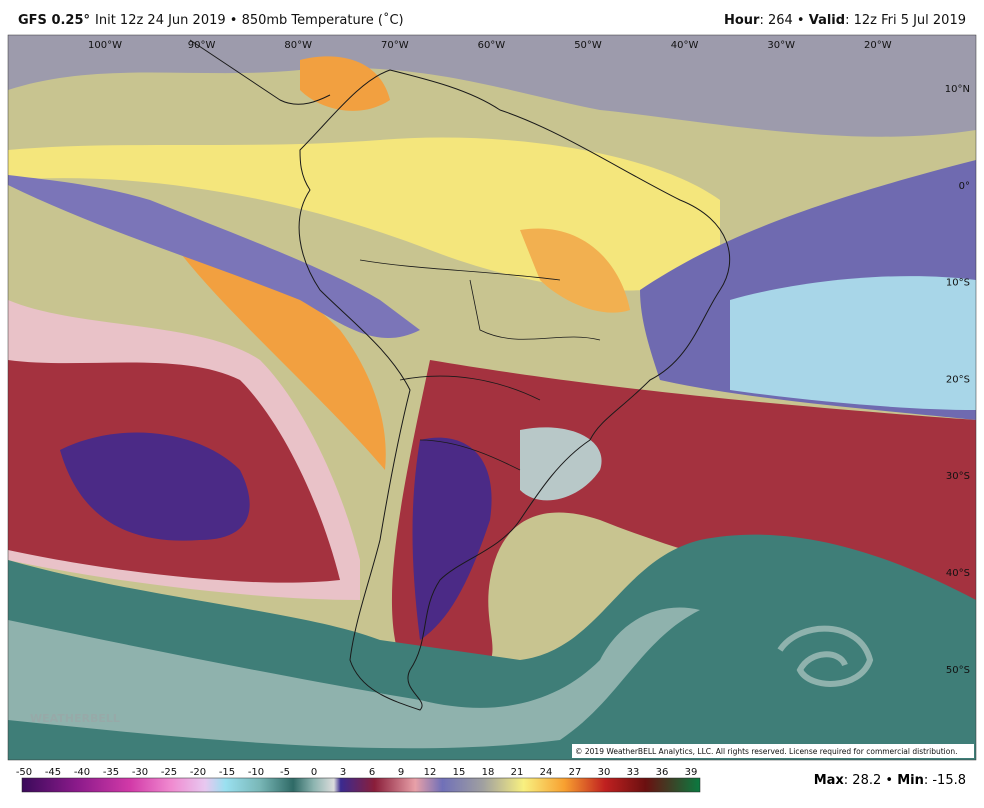 This screenshot has width=984, height=808. What do you see at coordinates (54, 20) in the screenshot?
I see `model: GFS 0.25°` at bounding box center [54, 20].